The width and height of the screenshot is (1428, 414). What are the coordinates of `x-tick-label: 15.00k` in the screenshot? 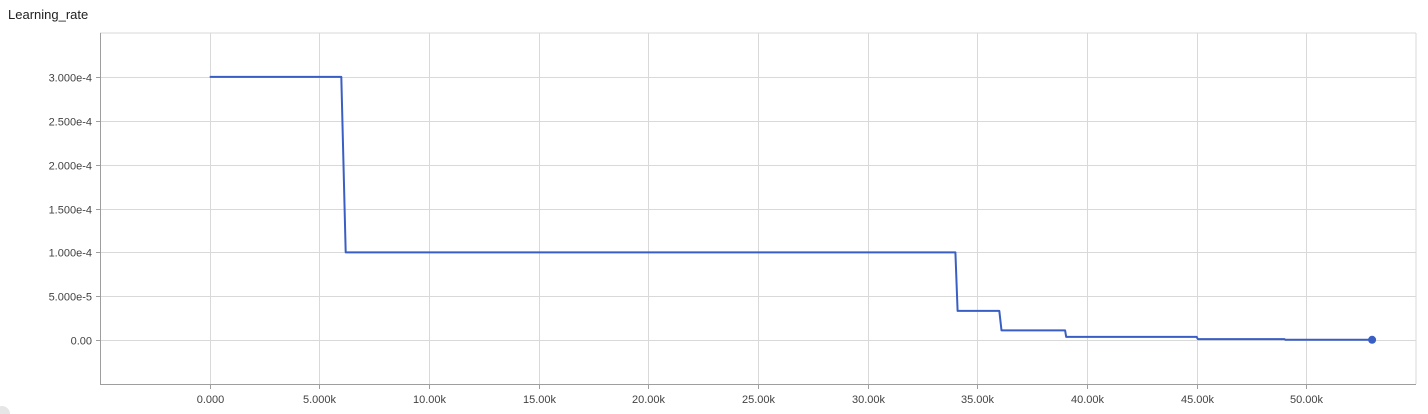 It's located at (540, 400).